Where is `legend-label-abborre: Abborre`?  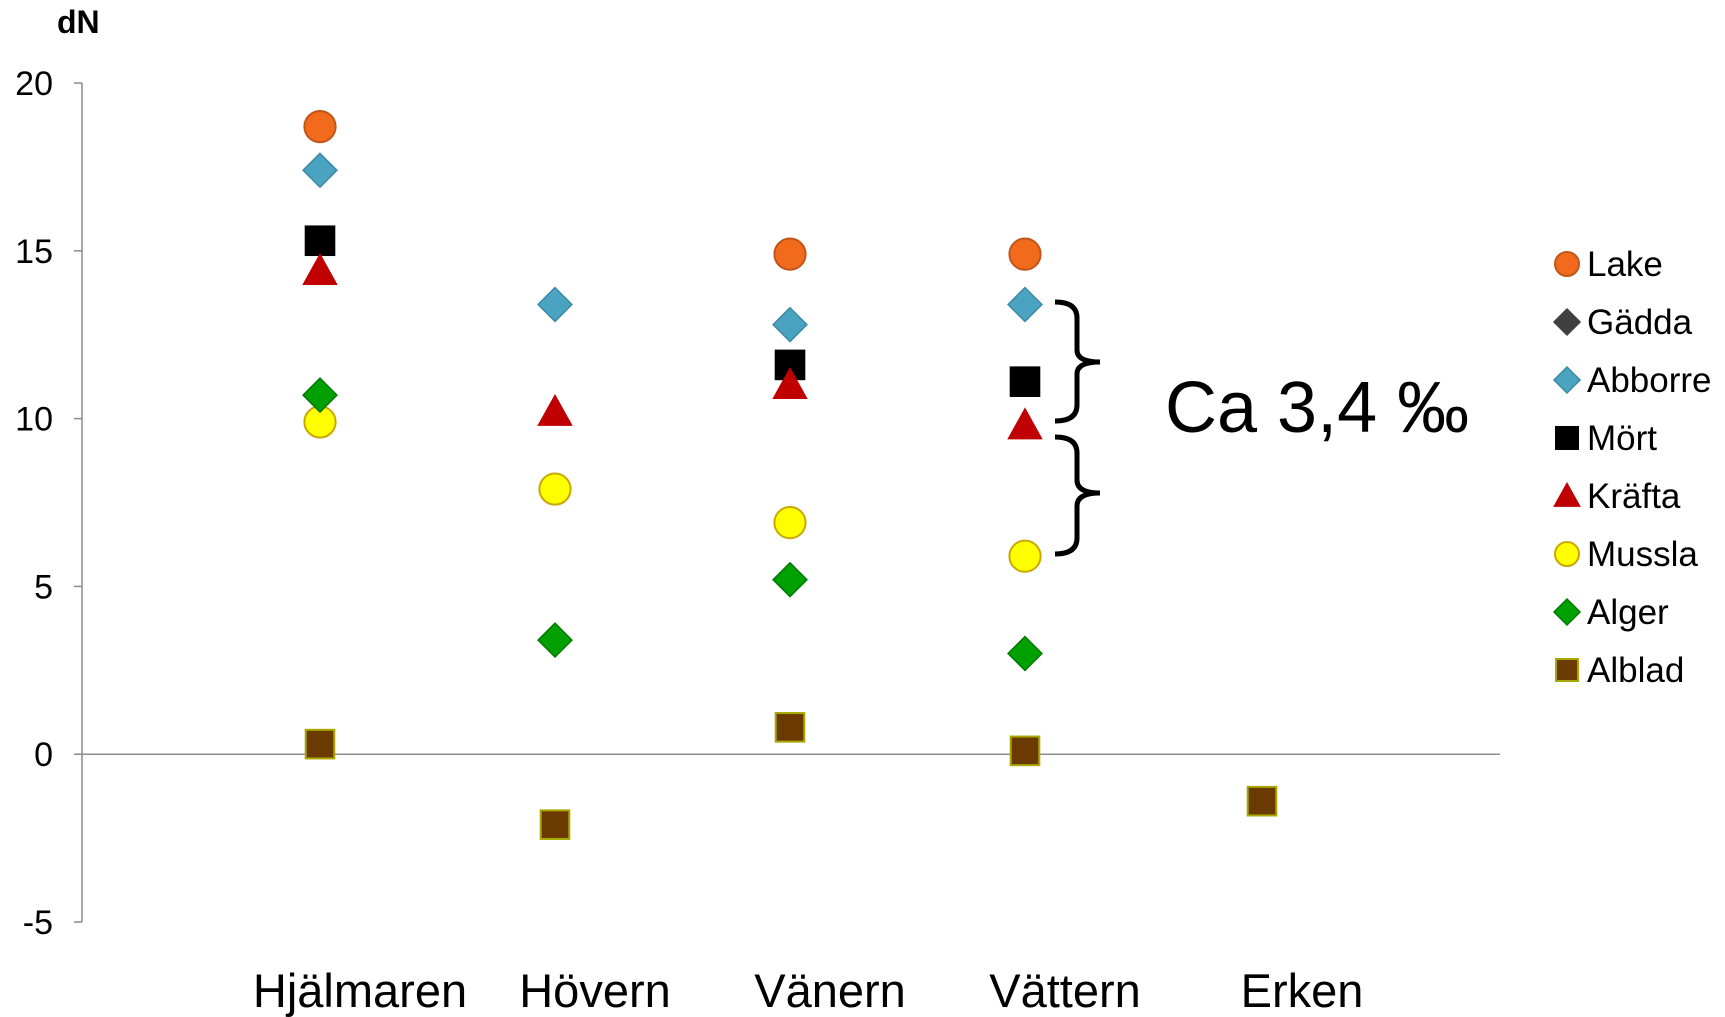 legend-label-abborre: Abborre is located at coordinates (1649, 380).